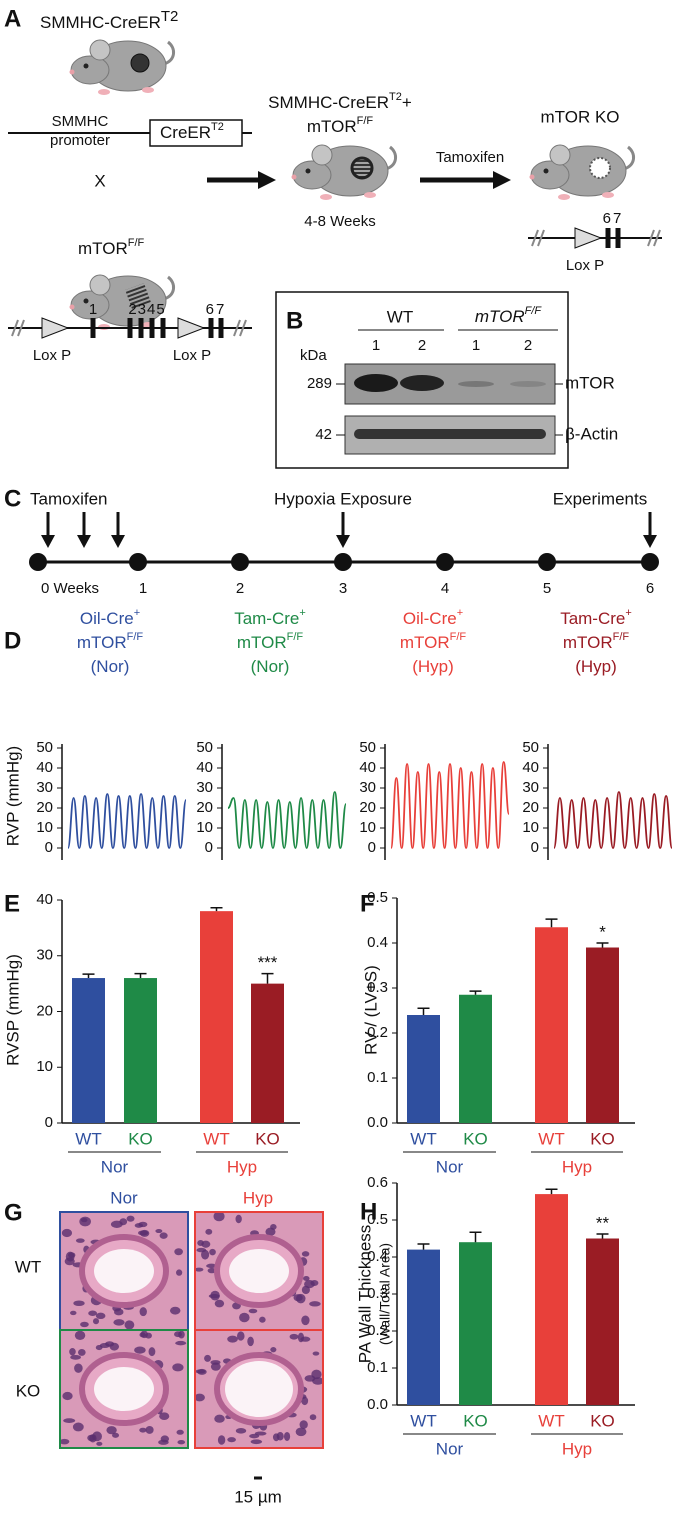 Image resolution: width=675 pixels, height=1533 pixels. I want to click on arrows, so click(349, 525).